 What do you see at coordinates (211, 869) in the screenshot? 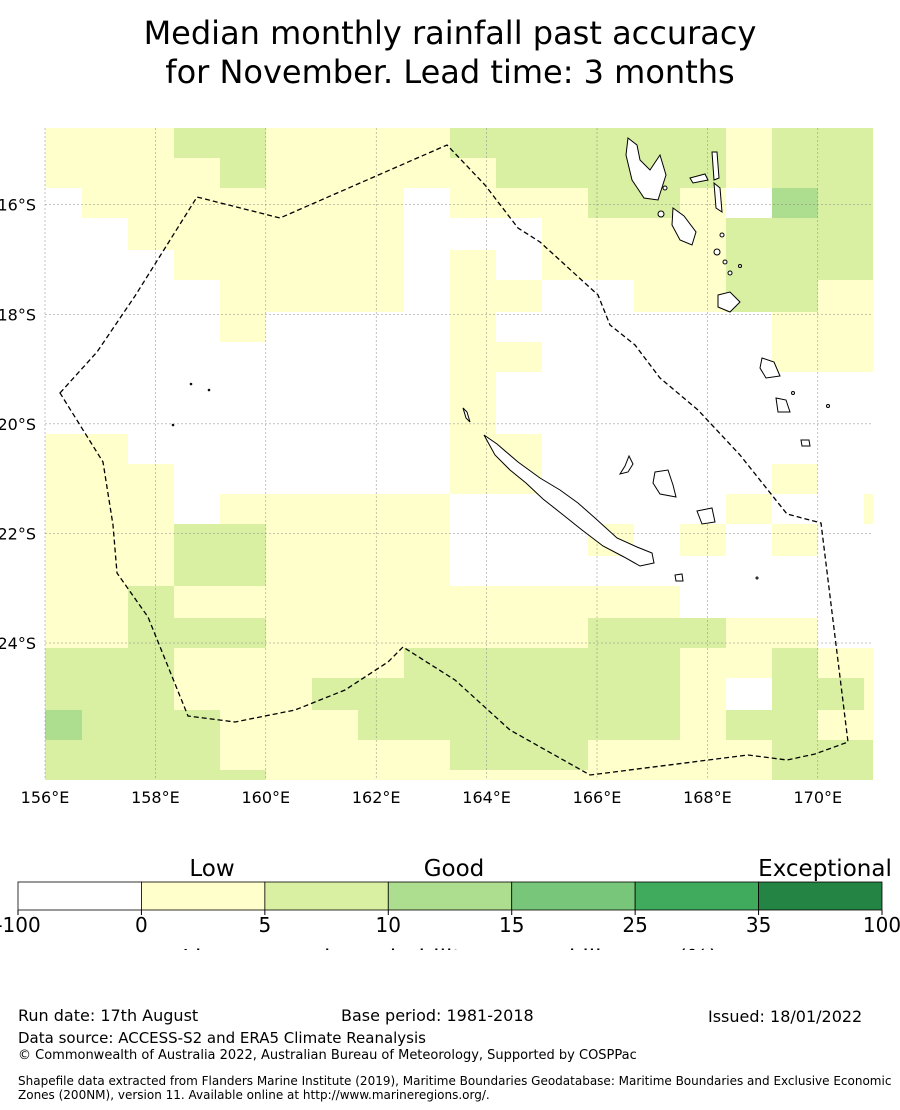
I see `legend-category-label: Low` at bounding box center [211, 869].